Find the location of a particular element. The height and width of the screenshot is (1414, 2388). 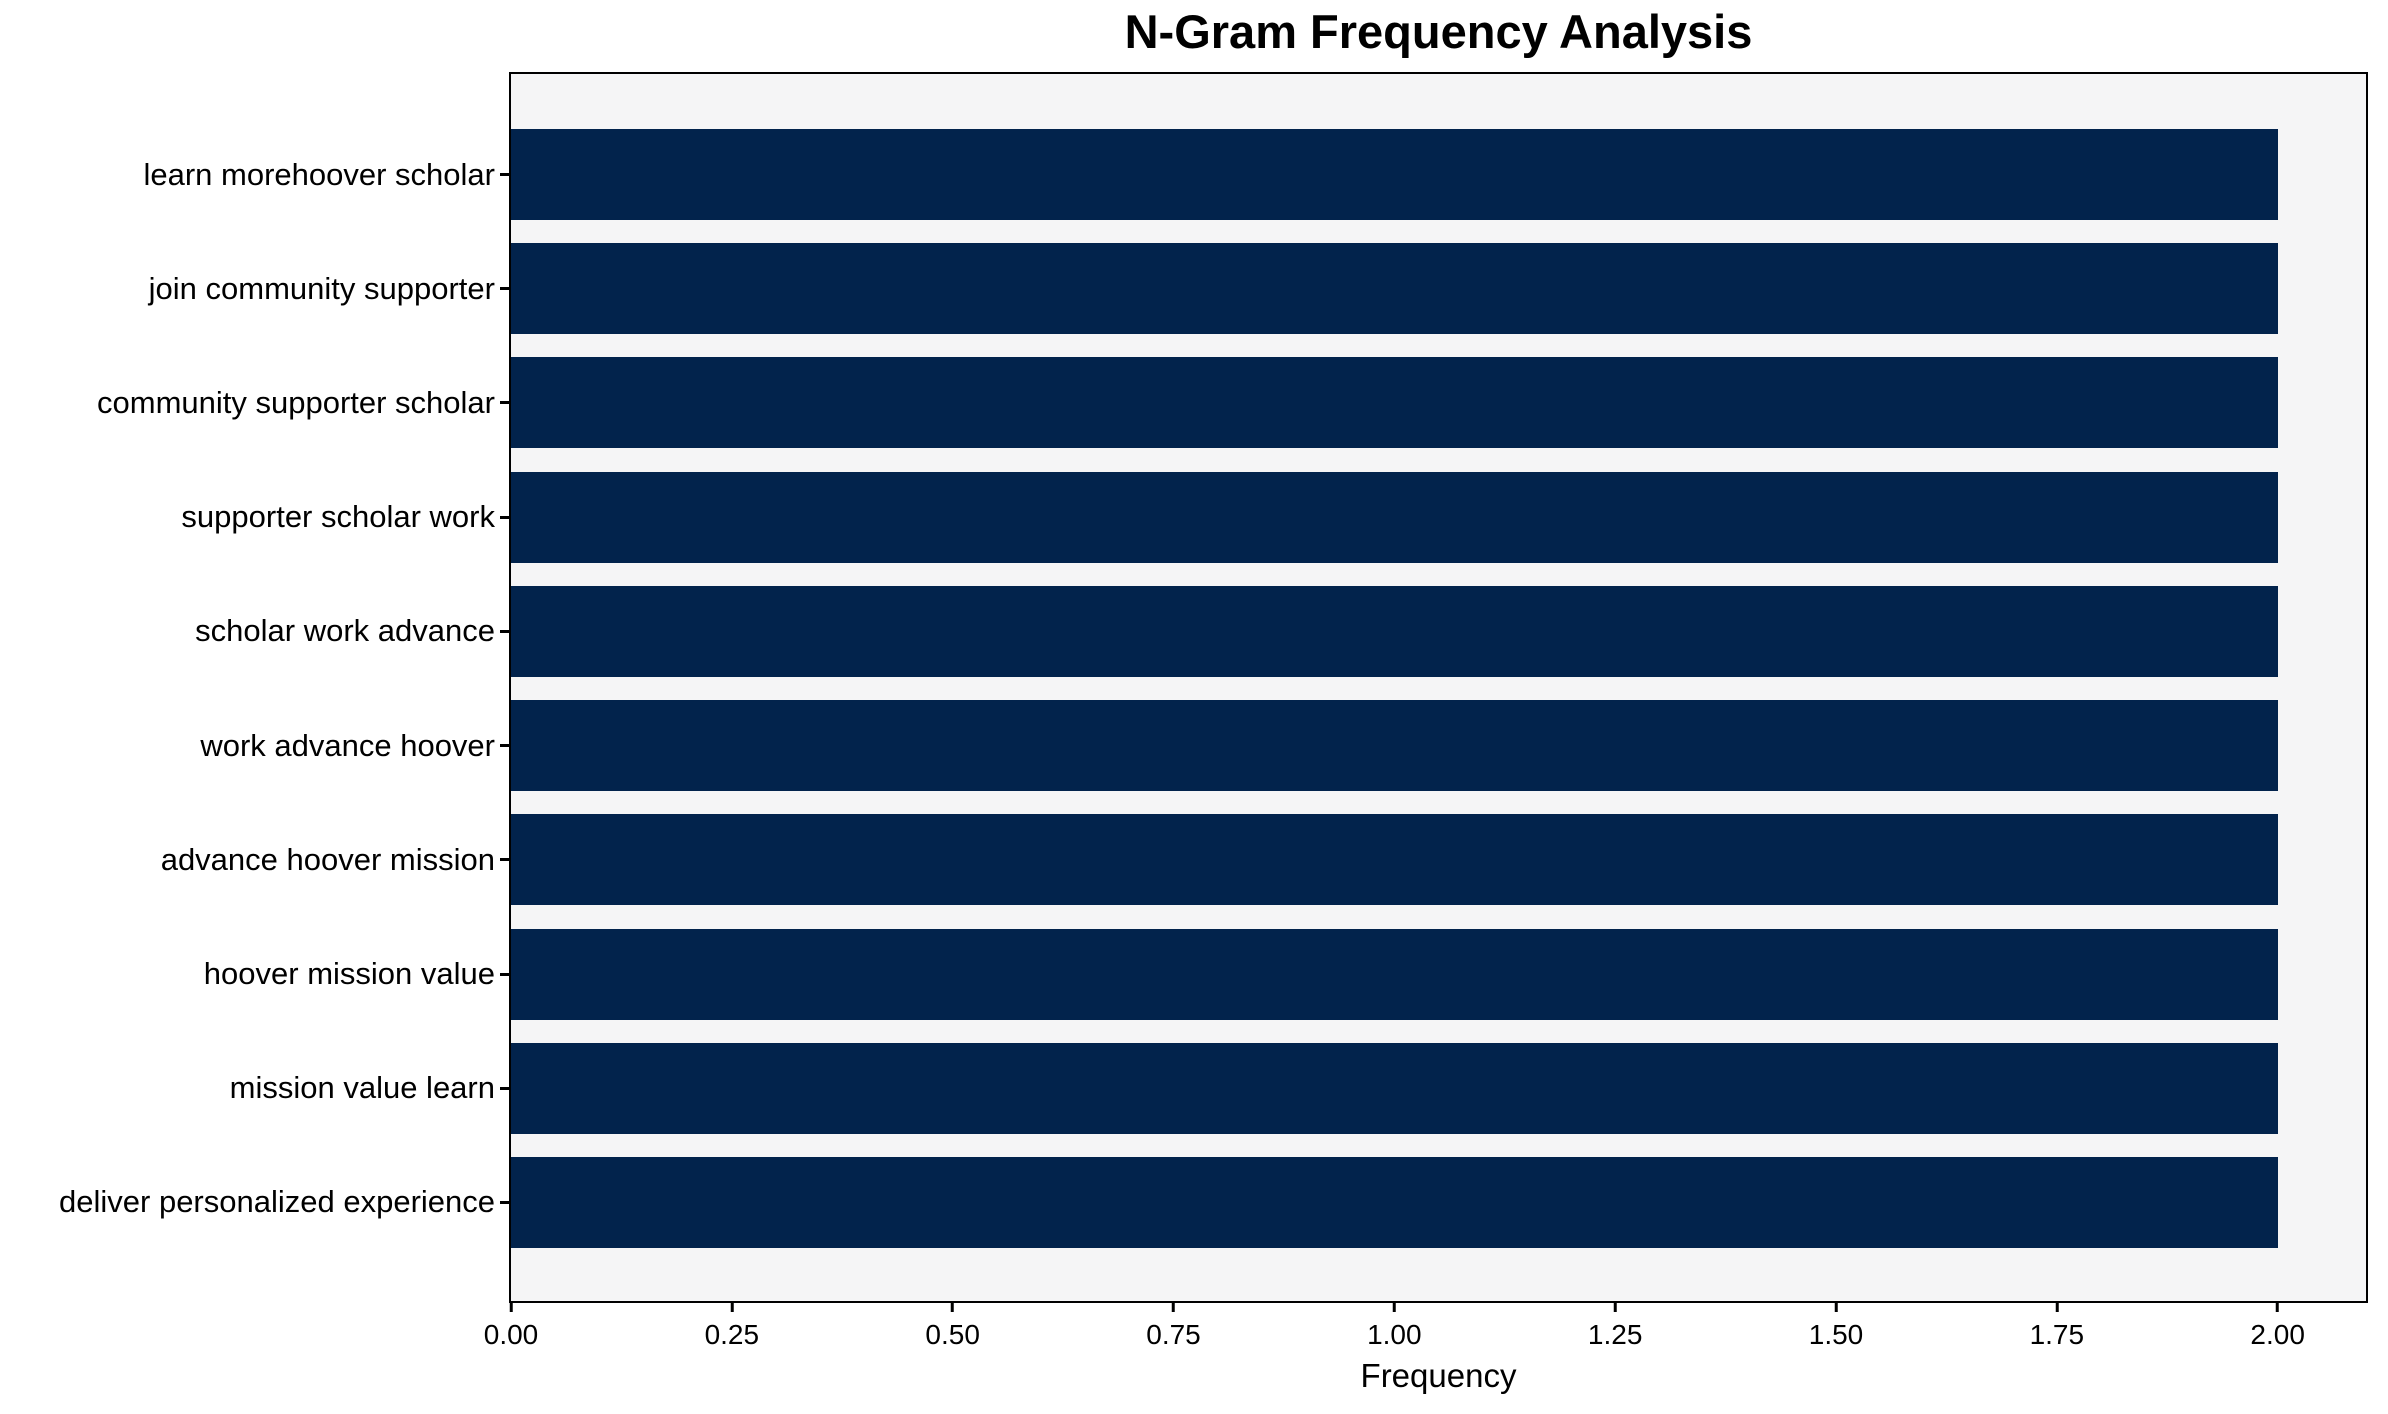

y-tick-label: community supporter scholar is located at coordinates (296, 402).